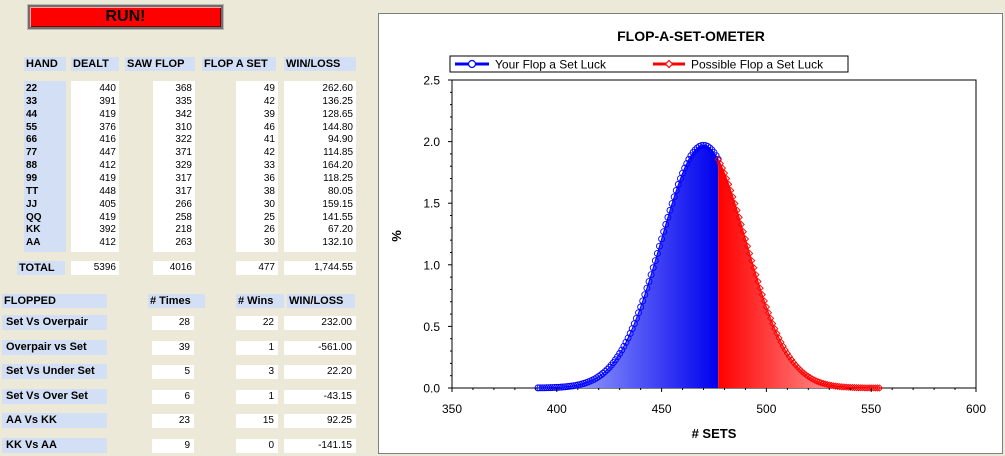 The height and width of the screenshot is (456, 1005). What do you see at coordinates (95, 217) in the screenshot?
I see `hand-cell-dealt: 419` at bounding box center [95, 217].